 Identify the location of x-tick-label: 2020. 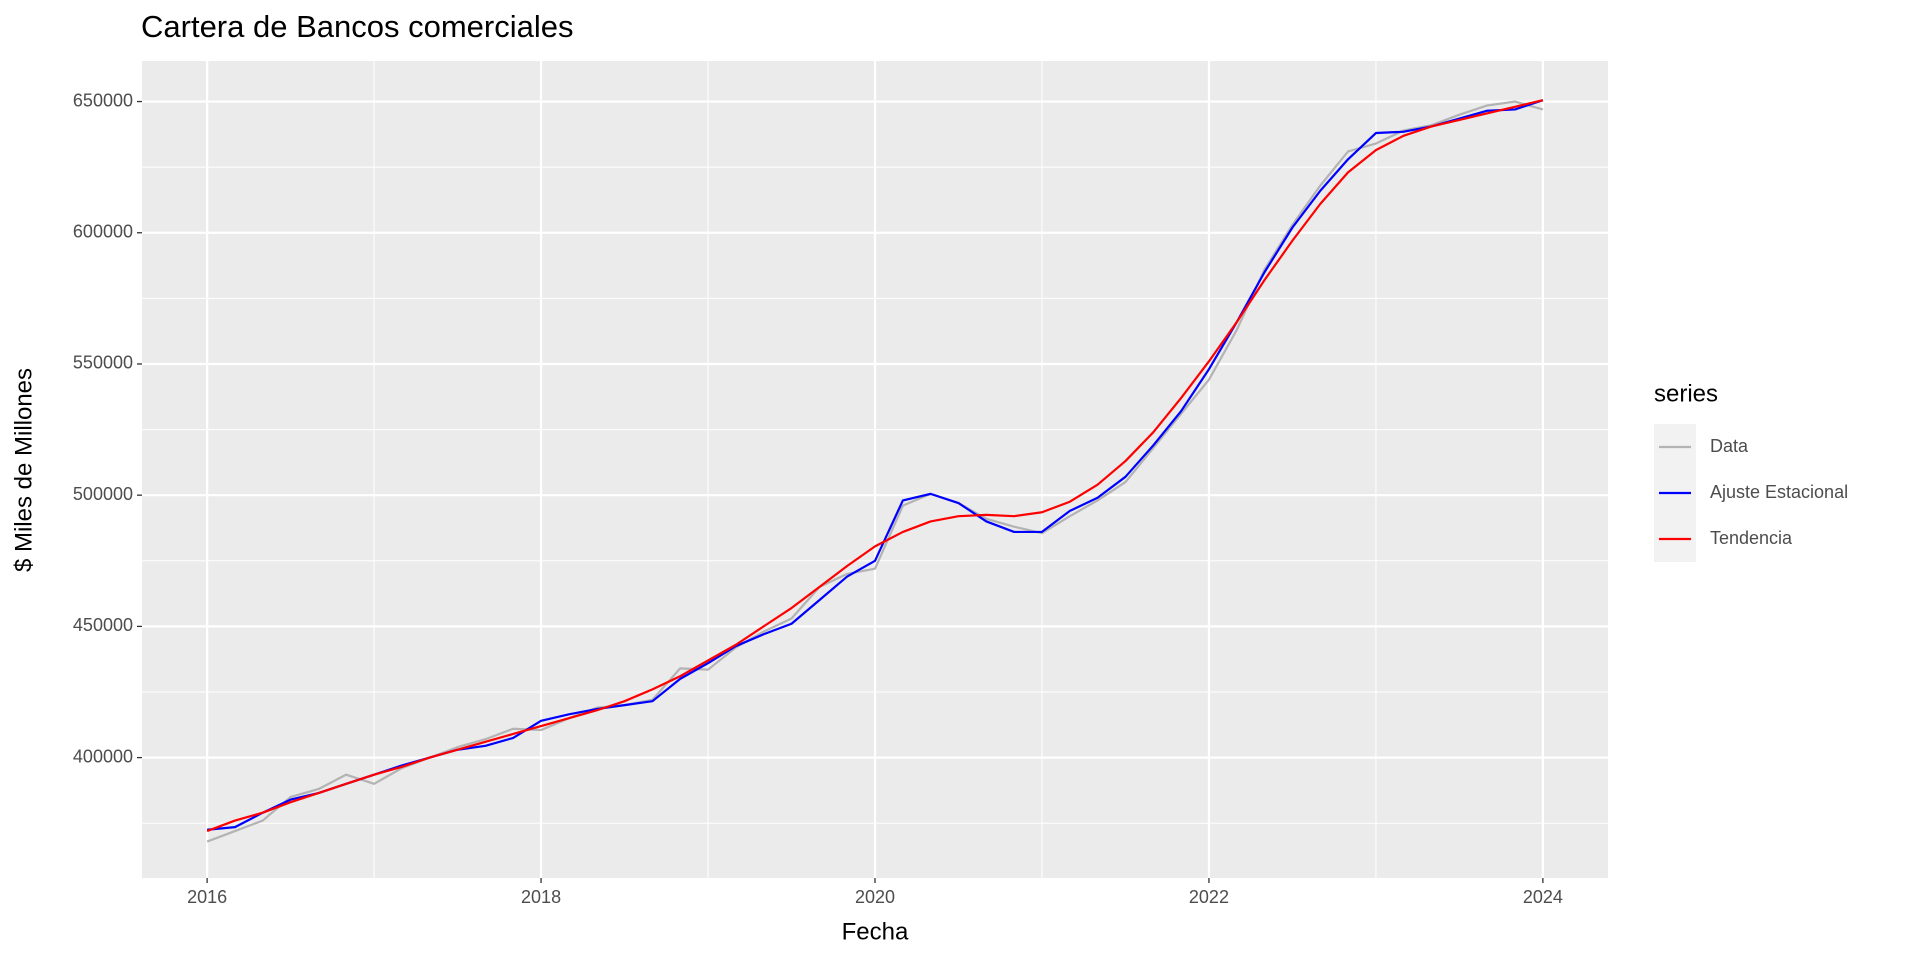
(875, 897).